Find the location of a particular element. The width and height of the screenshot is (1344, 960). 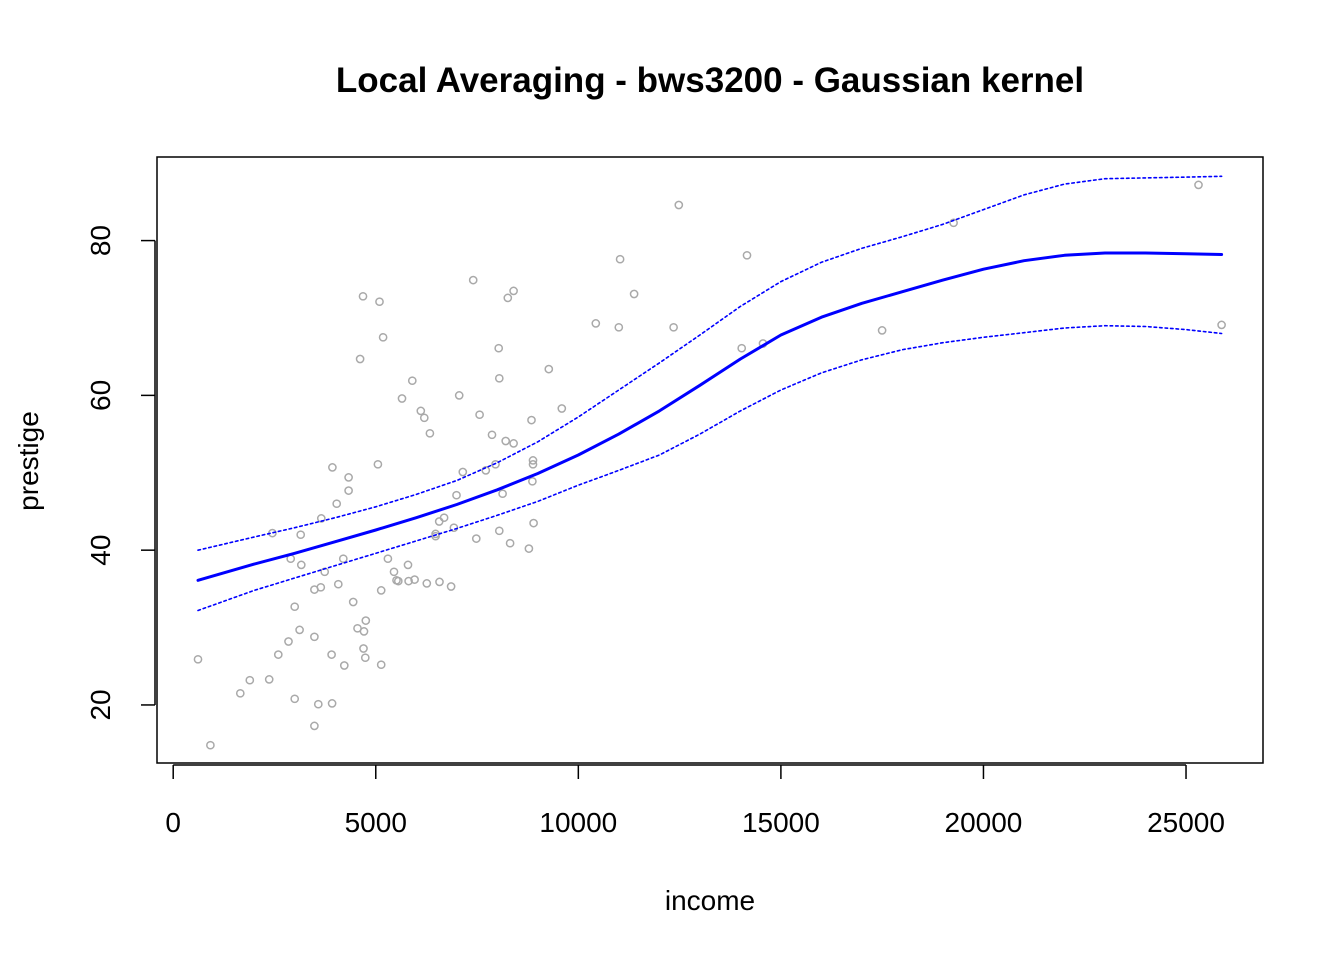

x-tick-label: 20000 is located at coordinates (984, 822).